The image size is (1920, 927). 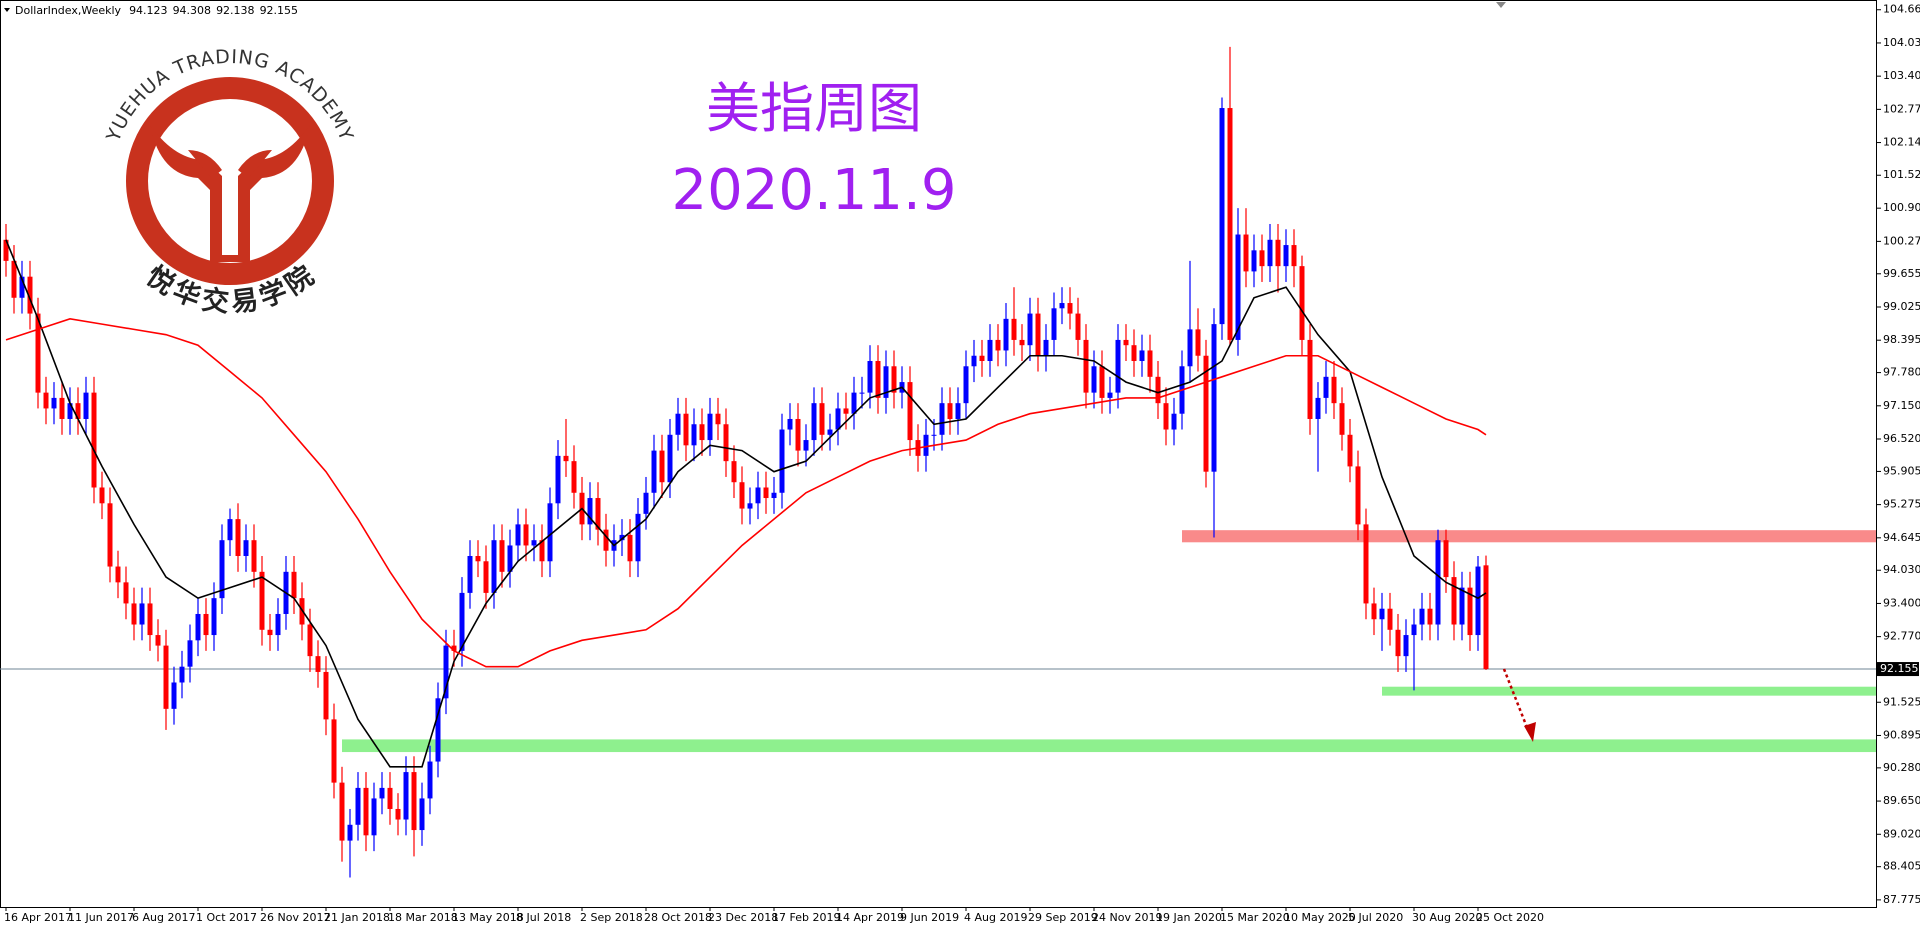 What do you see at coordinates (1510, 917) in the screenshot?
I see `x-tick-label: 25 Oct 2020` at bounding box center [1510, 917].